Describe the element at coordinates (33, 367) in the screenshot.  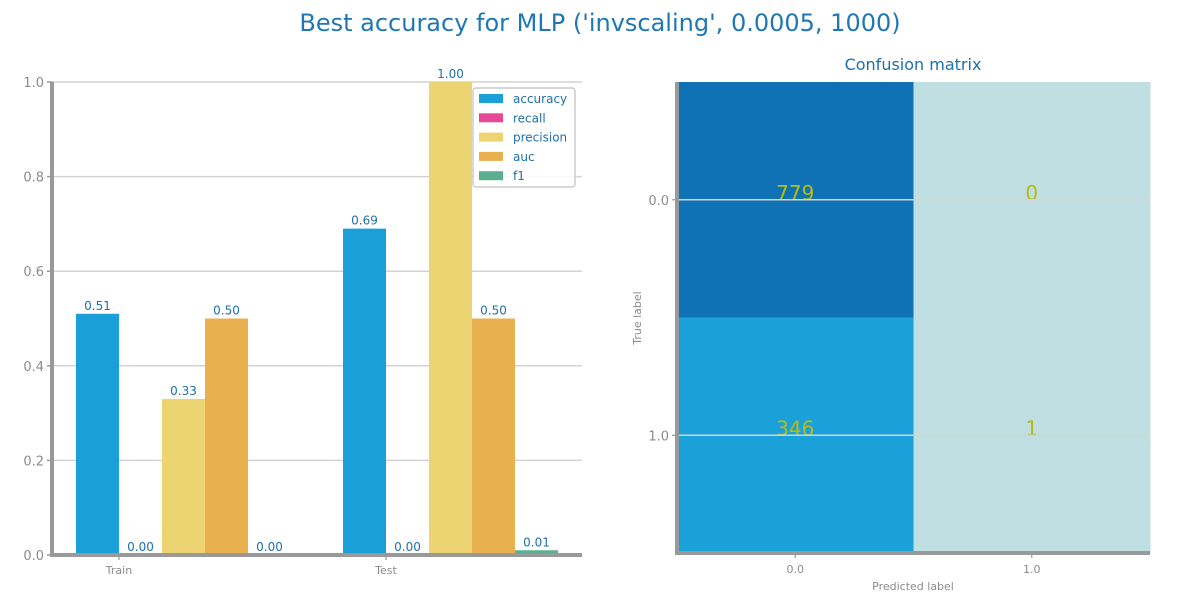
I see `y-tick-label: 0.4` at that location.